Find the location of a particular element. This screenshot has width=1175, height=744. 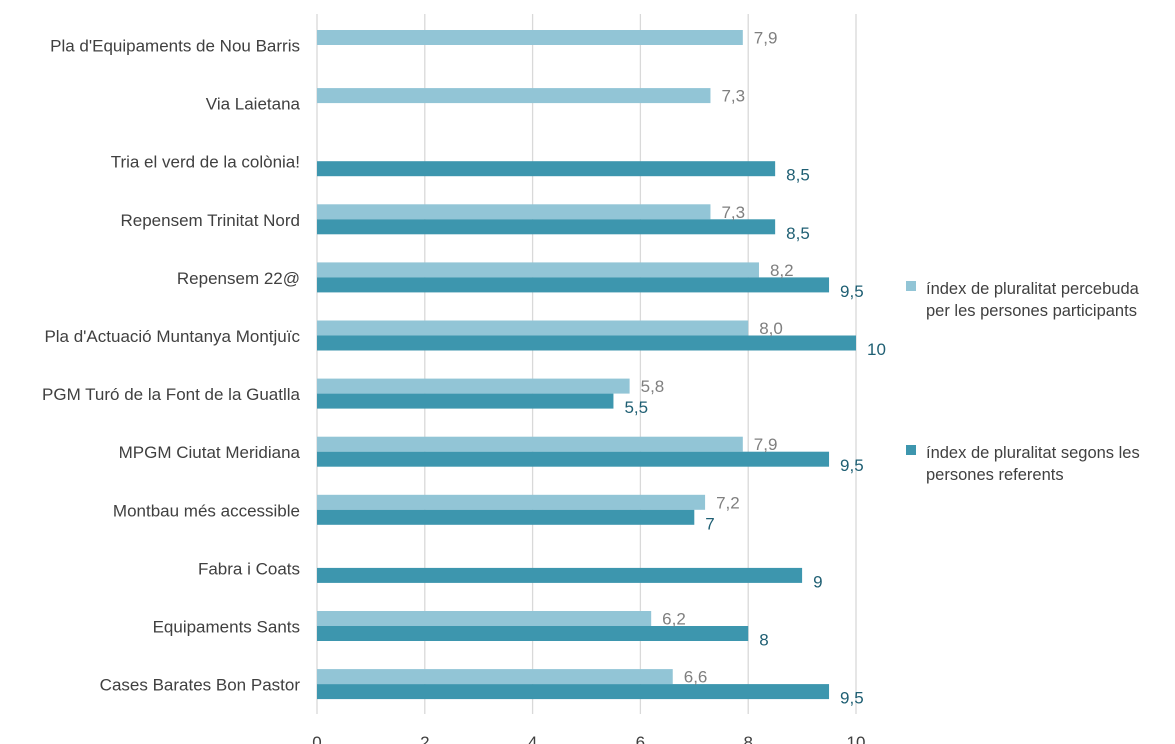

category-label: Cases Barates Bon Pastor is located at coordinates (200, 685).